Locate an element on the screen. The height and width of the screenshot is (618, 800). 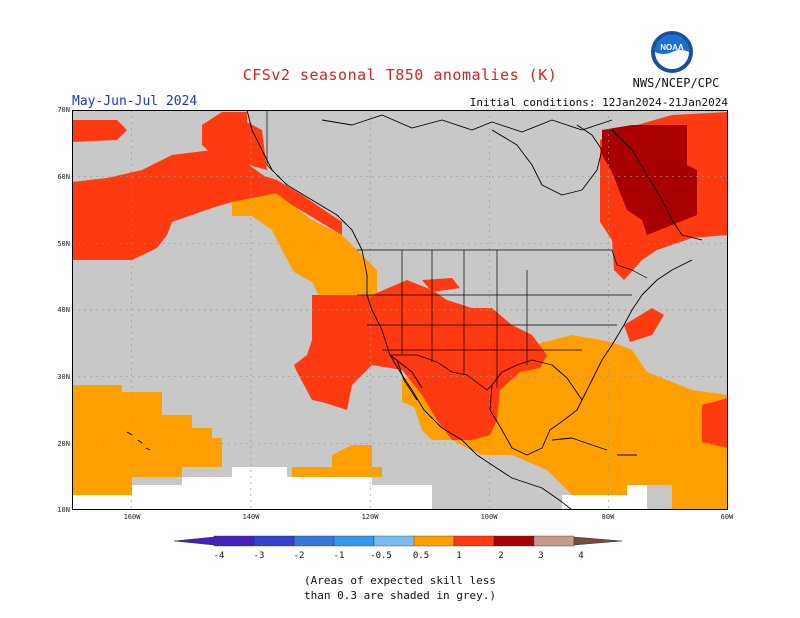
footnote-line-2: than 0.3 are shaded in grey.) is located at coordinates (400, 595).